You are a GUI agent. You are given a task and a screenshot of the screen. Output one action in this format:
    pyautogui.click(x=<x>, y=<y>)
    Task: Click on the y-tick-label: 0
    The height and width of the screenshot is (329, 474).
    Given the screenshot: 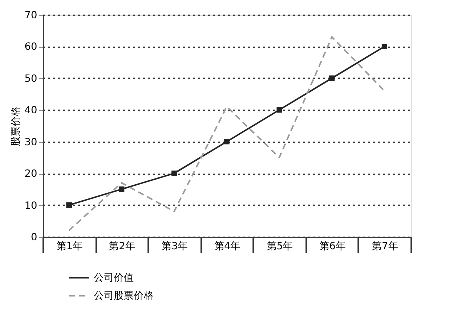 What is the action you would take?
    pyautogui.click(x=34, y=238)
    